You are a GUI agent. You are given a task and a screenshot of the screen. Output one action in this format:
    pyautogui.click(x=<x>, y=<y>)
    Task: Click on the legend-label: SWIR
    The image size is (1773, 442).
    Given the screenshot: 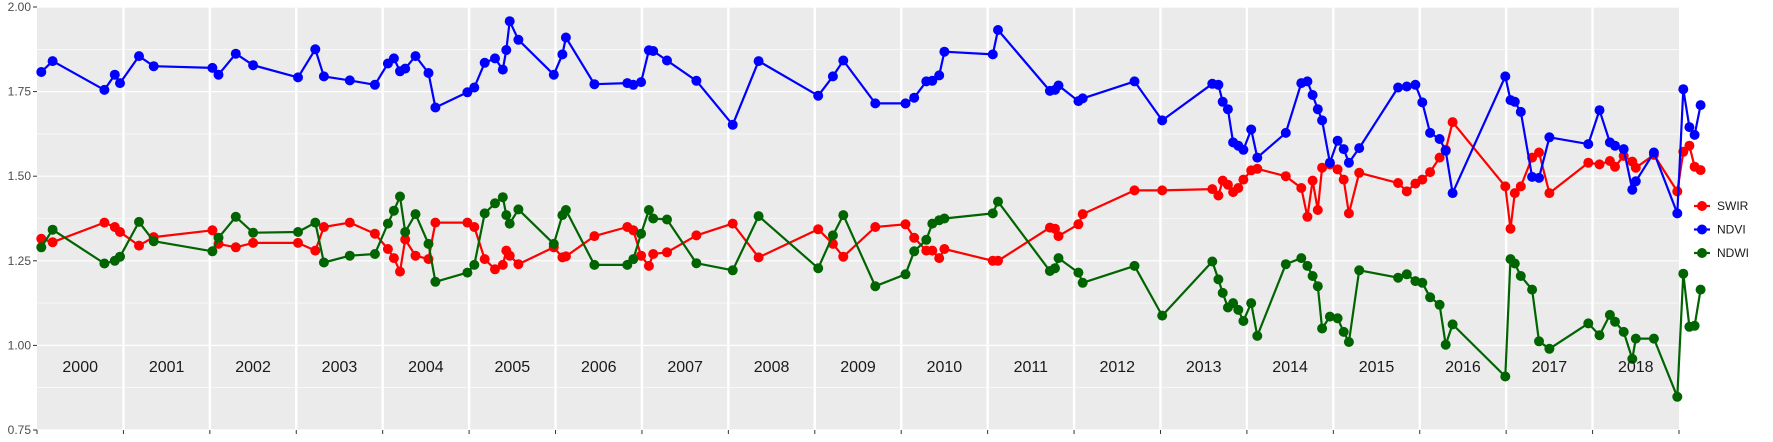 What is the action you would take?
    pyautogui.click(x=1733, y=206)
    